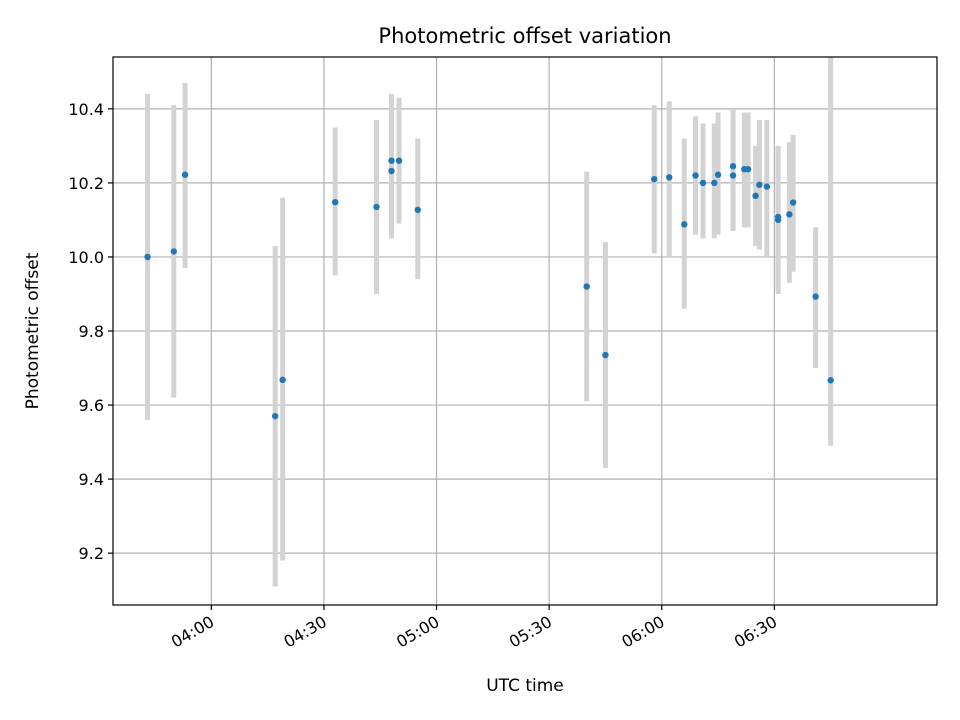 Image resolution: width=960 pixels, height=720 pixels. I want to click on x-tick-label: 06:00, so click(642, 632).